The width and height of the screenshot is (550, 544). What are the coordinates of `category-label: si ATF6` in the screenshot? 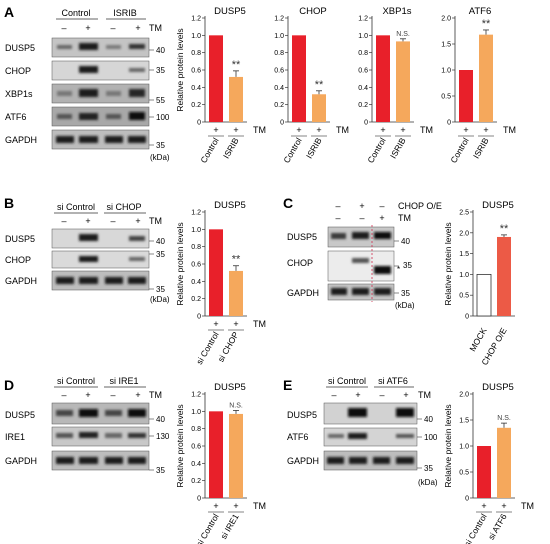 It's located at (497, 527).